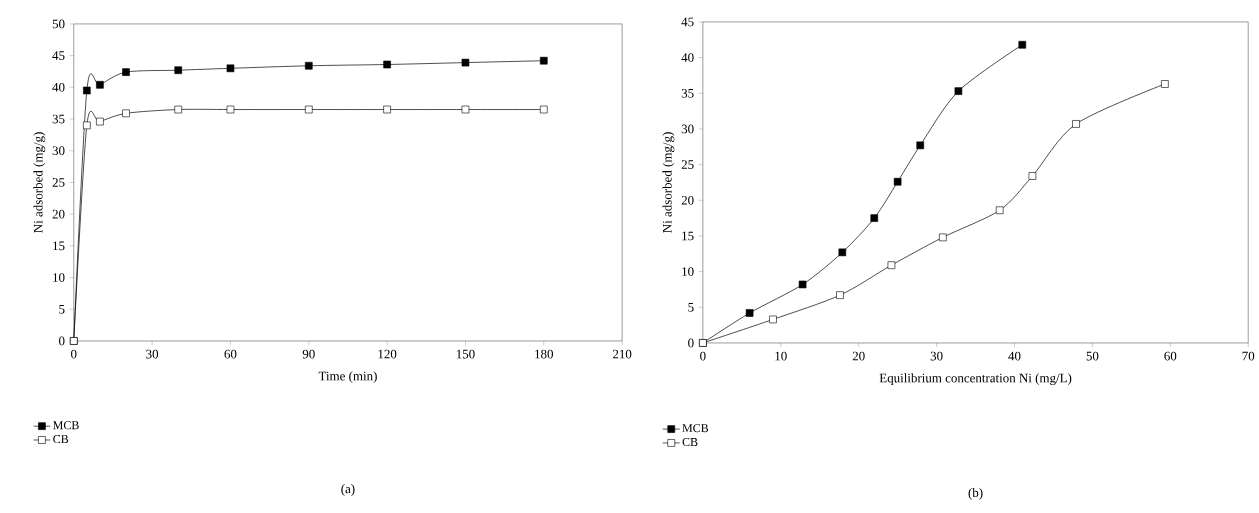  What do you see at coordinates (975, 493) in the screenshot?
I see `text: (b)` at bounding box center [975, 493].